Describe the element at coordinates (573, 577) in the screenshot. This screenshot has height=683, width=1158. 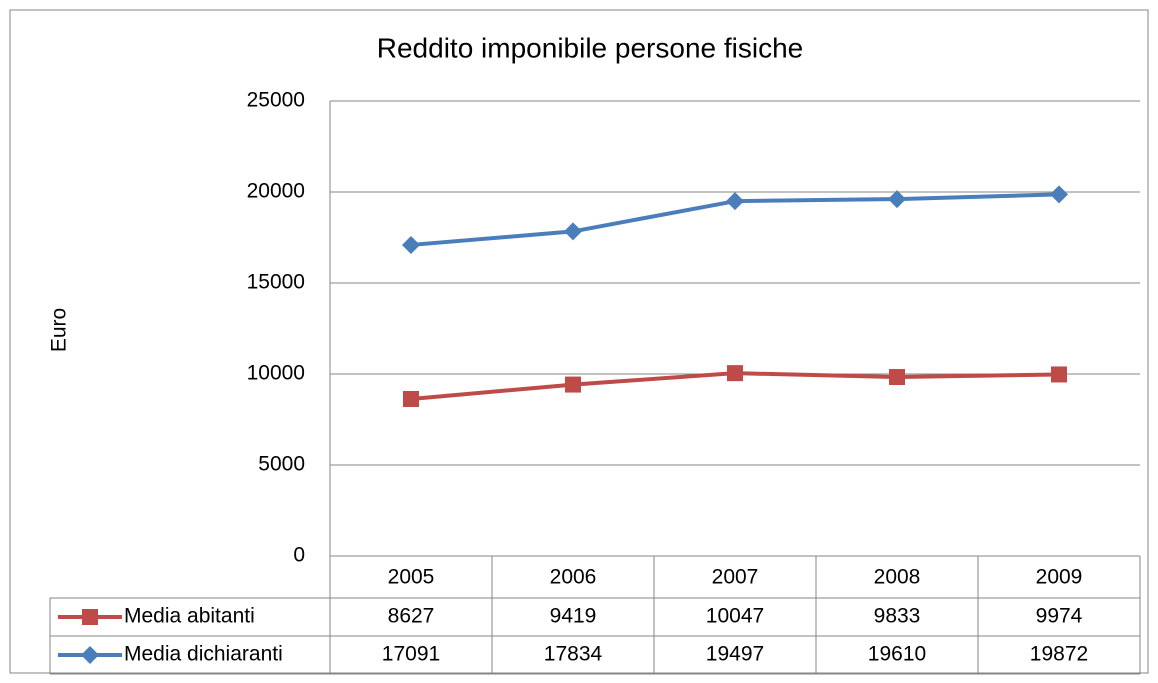
I see `x-tick-label: 2006` at that location.